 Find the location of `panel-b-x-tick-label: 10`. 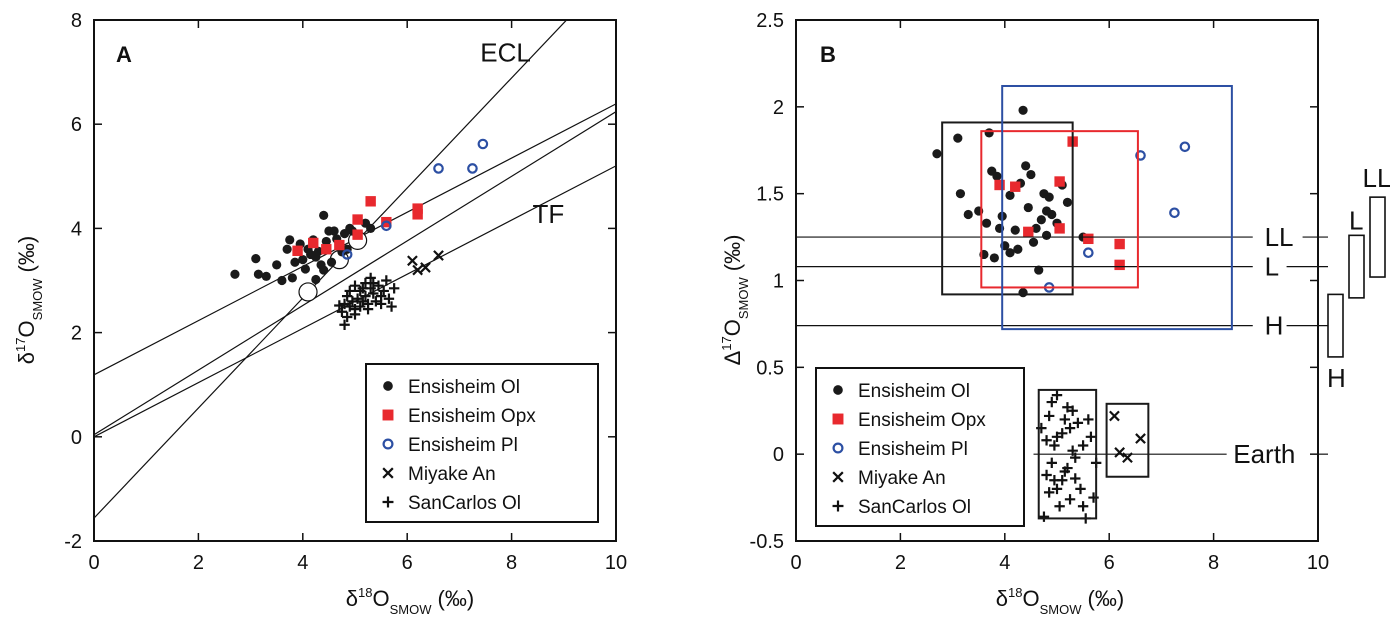

panel-b-x-tick-label: 10 is located at coordinates (1318, 563).